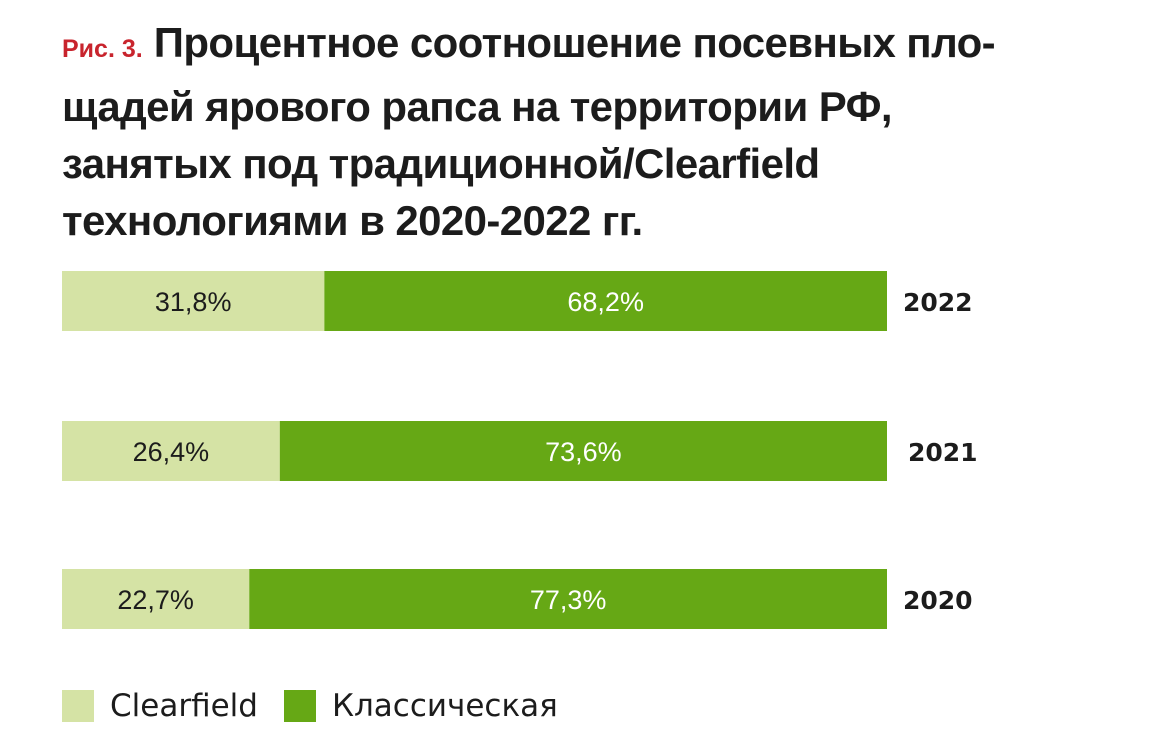  I want to click on data-label-classic-2020: 77,3%, so click(568, 600).